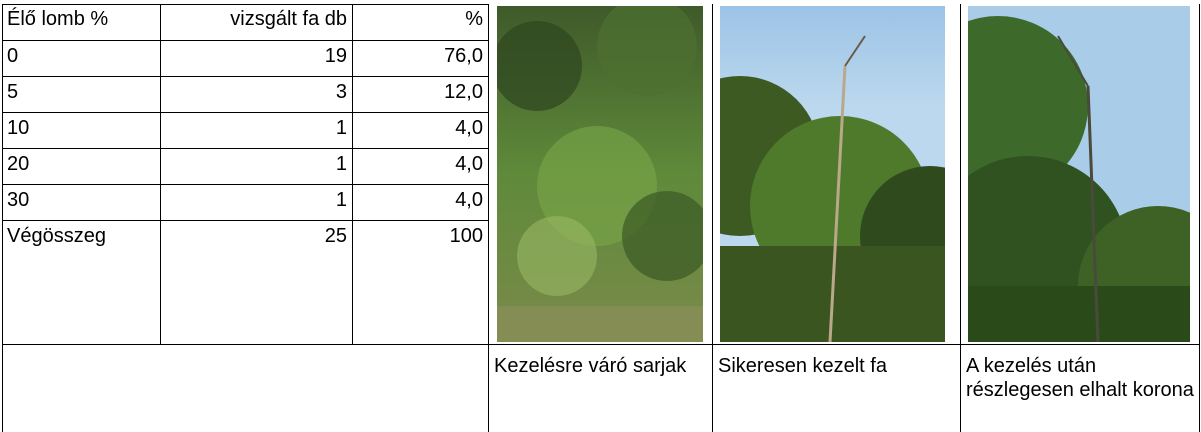 The height and width of the screenshot is (432, 1201). What do you see at coordinates (18, 164) in the screenshot?
I see `table-cell: 20` at bounding box center [18, 164].